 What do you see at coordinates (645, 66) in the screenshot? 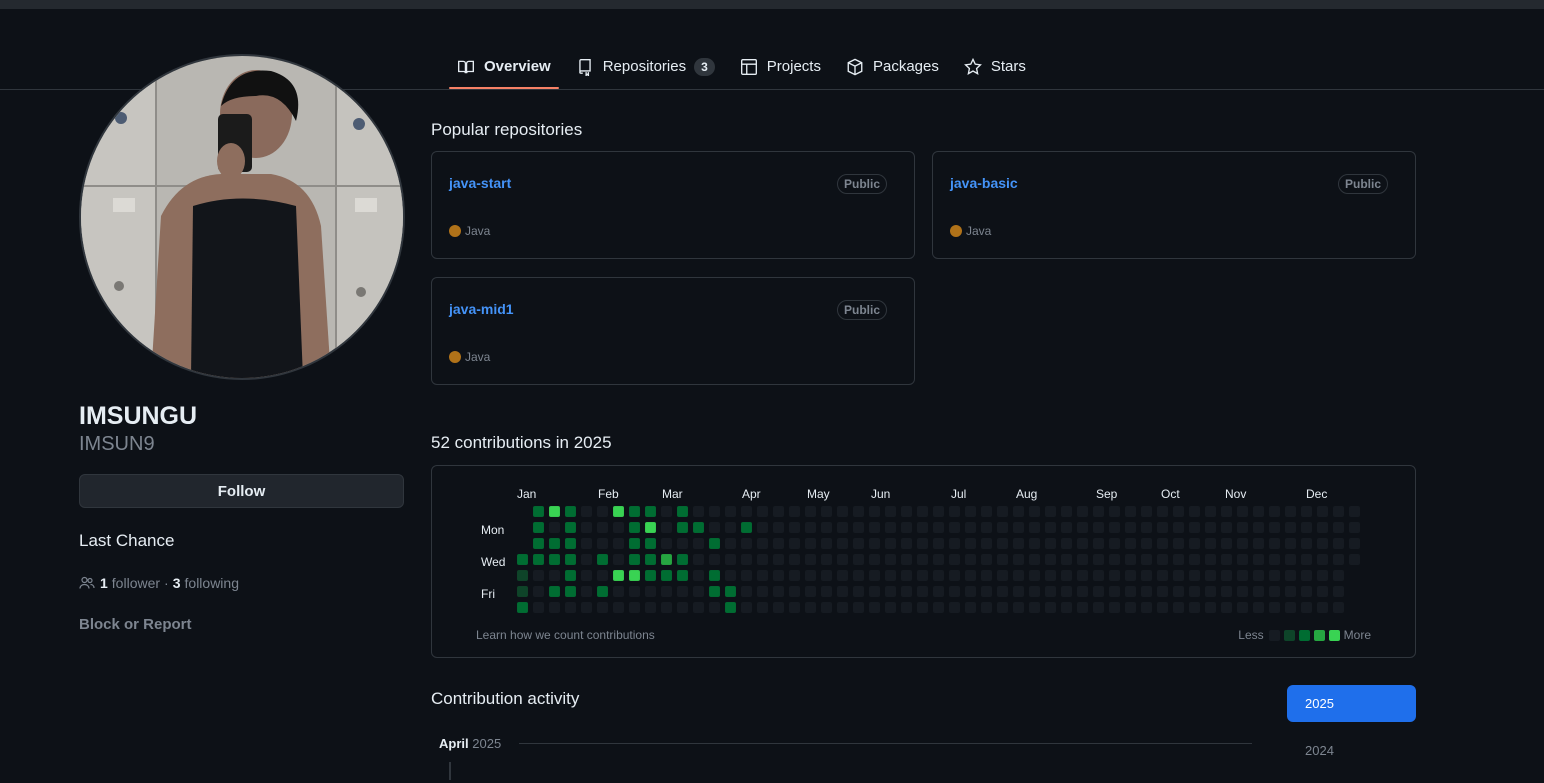
I see `tab-repositories: Repositories 3` at bounding box center [645, 66].